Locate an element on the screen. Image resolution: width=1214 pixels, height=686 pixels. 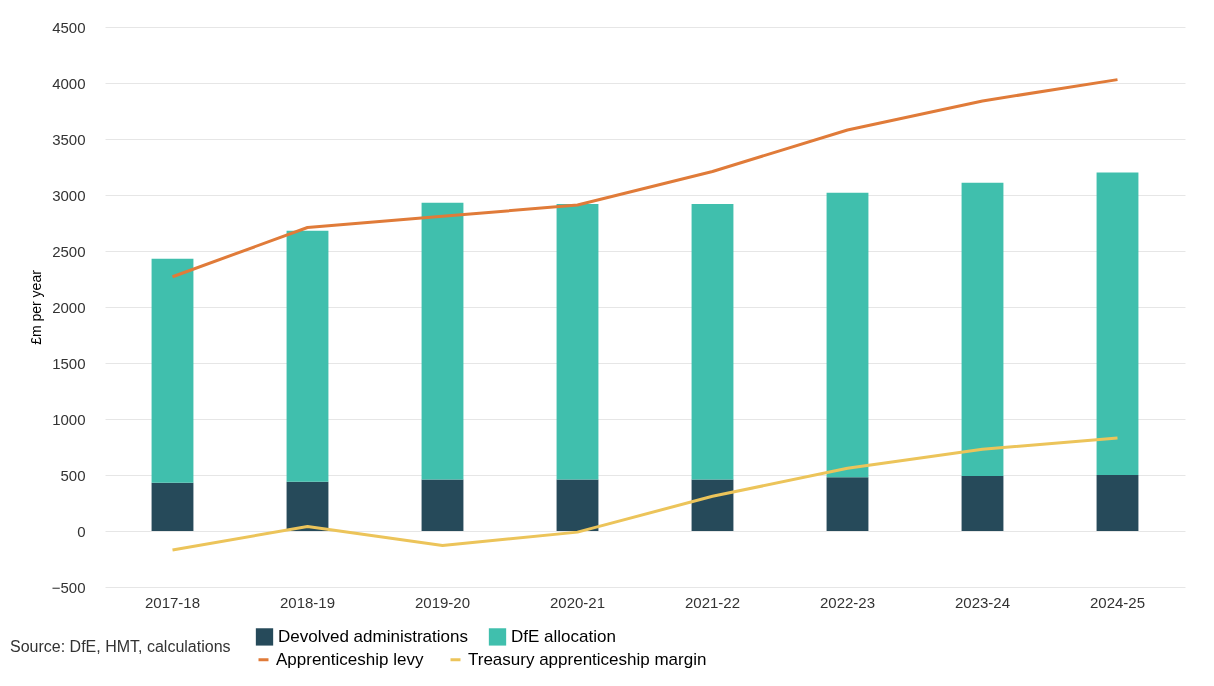
legend-label: Treasury apprenticeship margin is located at coordinates (587, 659).